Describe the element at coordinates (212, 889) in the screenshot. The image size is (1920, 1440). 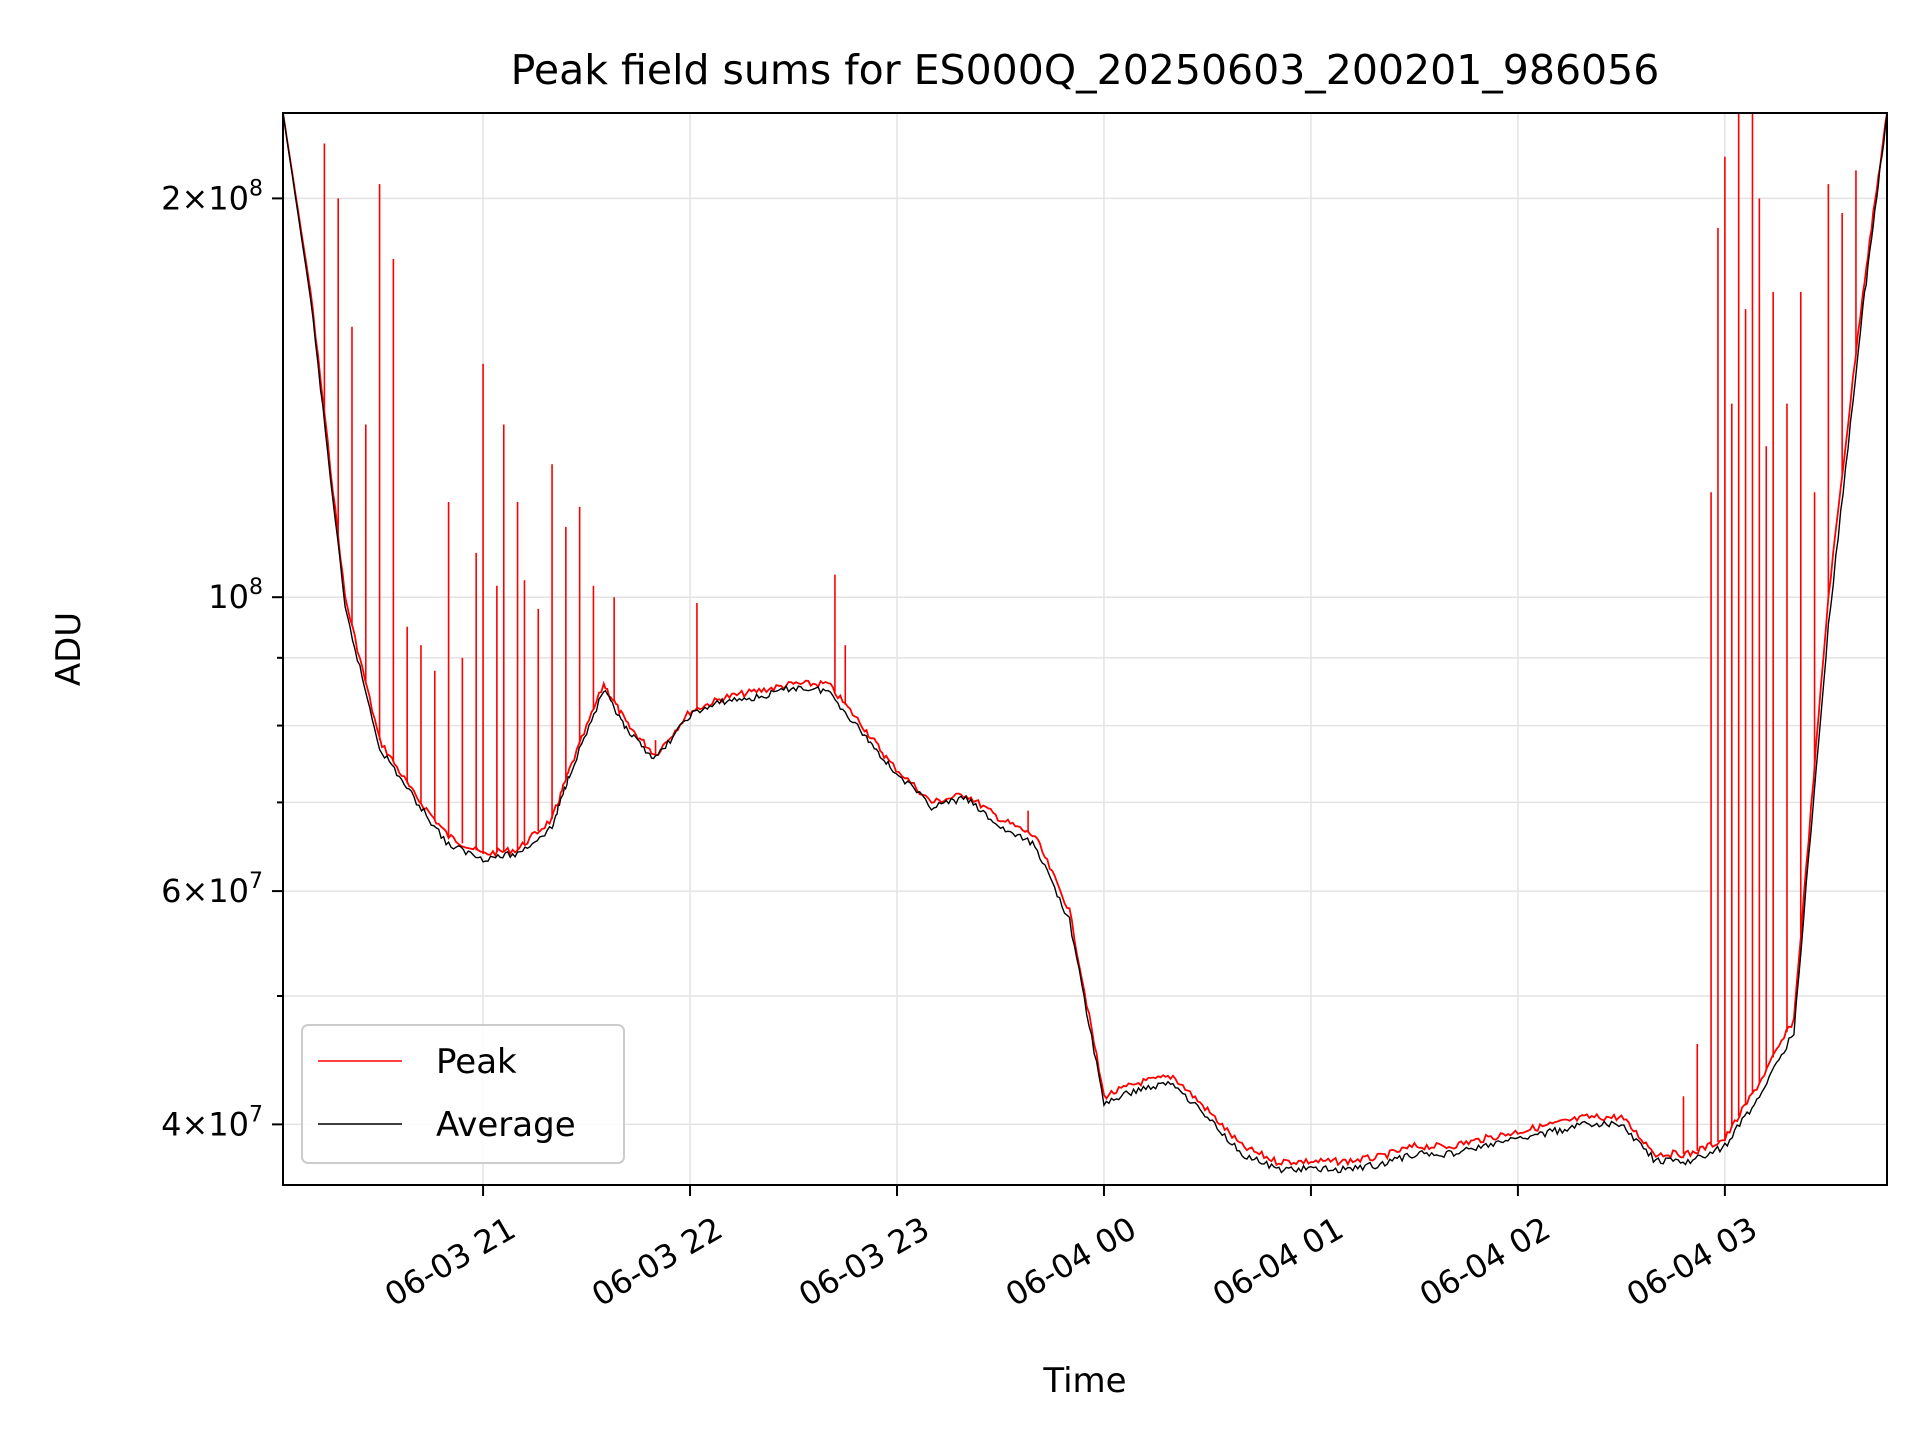
I see `y-tick-label: 6×107` at that location.